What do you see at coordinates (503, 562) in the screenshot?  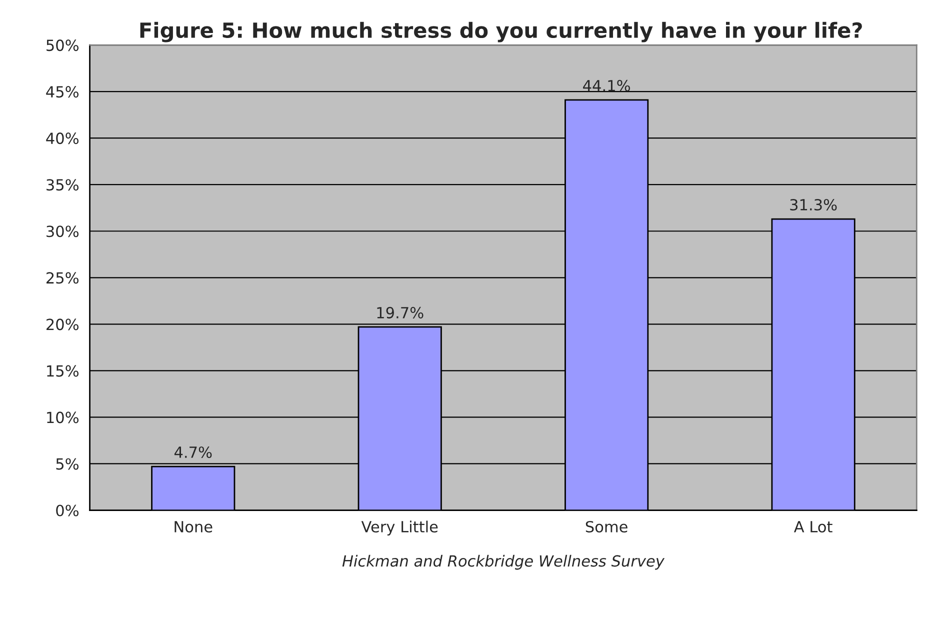 I see `x-axis-title: Hickman and Rockbridge Wellness Survey` at bounding box center [503, 562].